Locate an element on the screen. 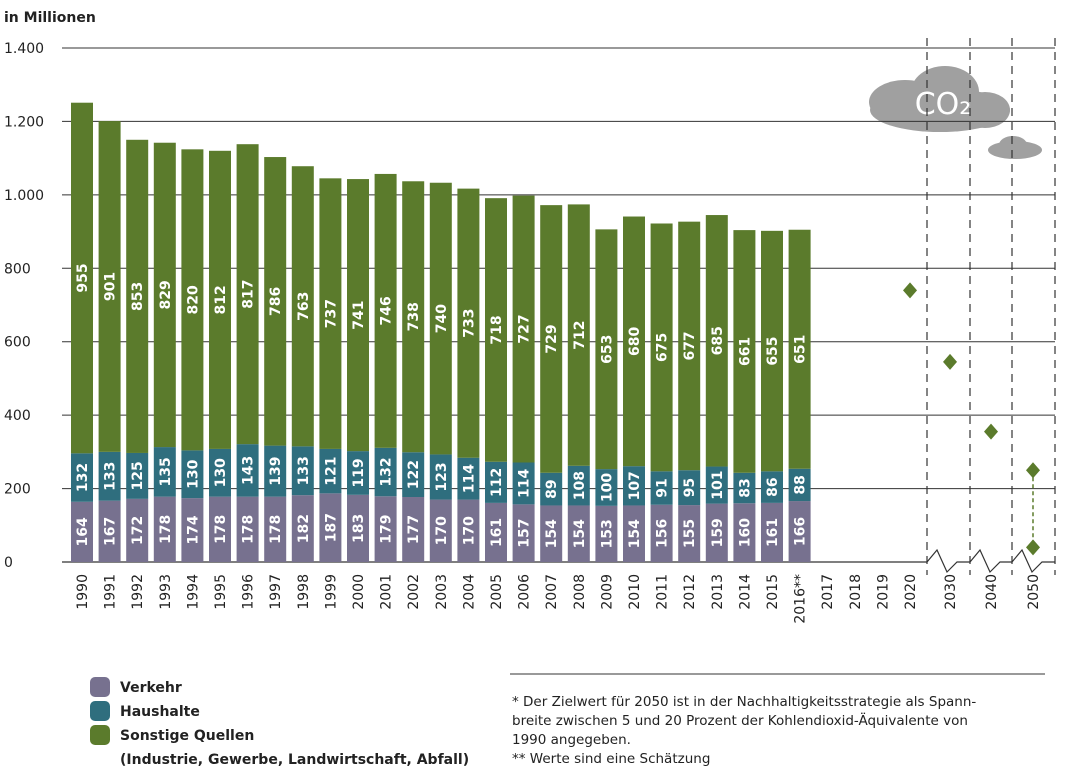 Image resolution: width=1067 pixels, height=783 pixels. period-dividers is located at coordinates (991, 306).